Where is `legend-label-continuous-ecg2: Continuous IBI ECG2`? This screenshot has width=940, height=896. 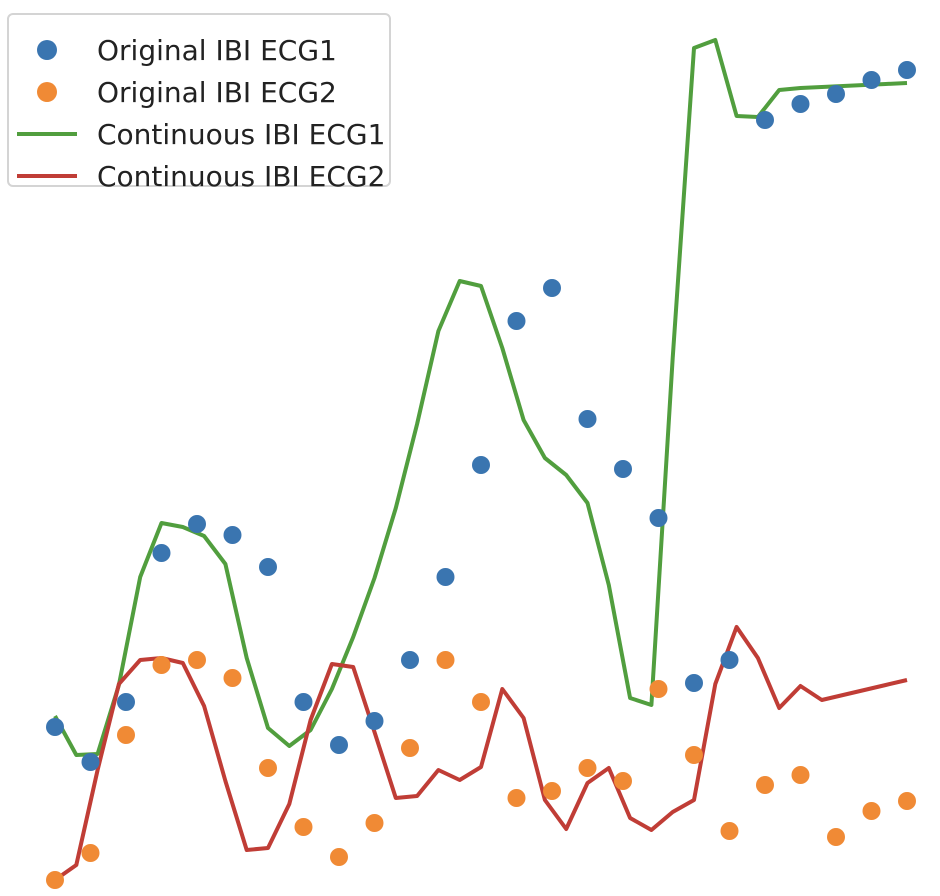 legend-label-continuous-ecg2: Continuous IBI ECG2 is located at coordinates (241, 176).